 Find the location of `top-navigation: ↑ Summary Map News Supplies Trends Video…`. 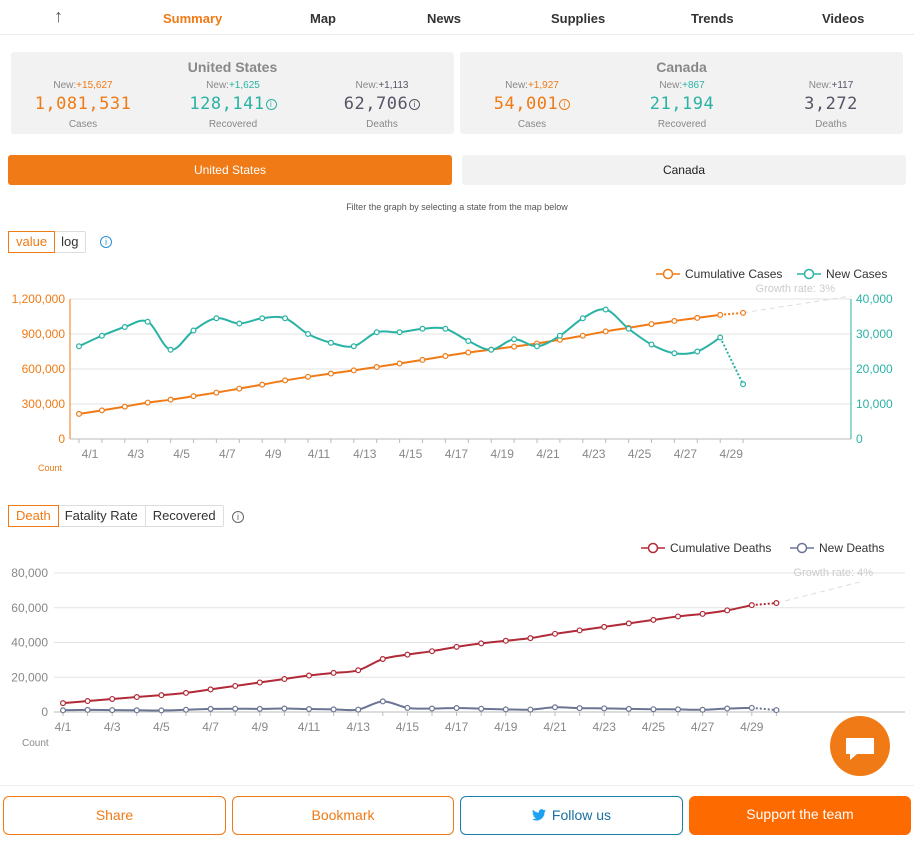

top-navigation: ↑ Summary Map News Supplies Trends Video… is located at coordinates (457, 17).